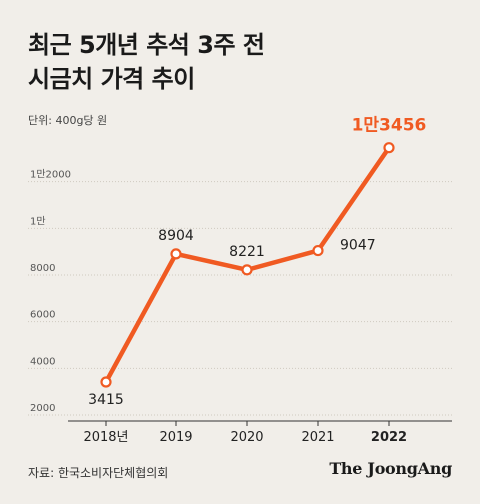 The width and height of the screenshot is (480, 504). Describe the element at coordinates (247, 252) in the screenshot. I see `data-label: 8221` at that location.